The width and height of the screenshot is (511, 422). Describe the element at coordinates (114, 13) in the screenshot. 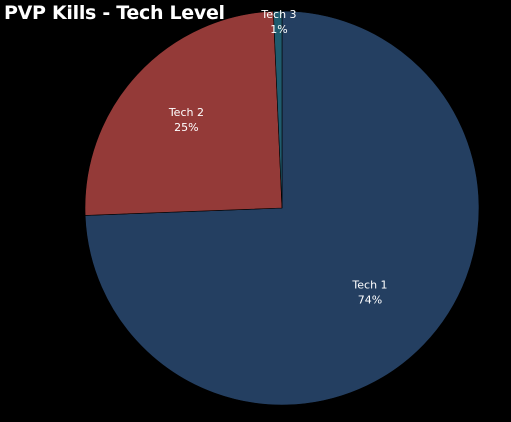

I see `chart-title: PVP Kills - Tech Level` at that location.